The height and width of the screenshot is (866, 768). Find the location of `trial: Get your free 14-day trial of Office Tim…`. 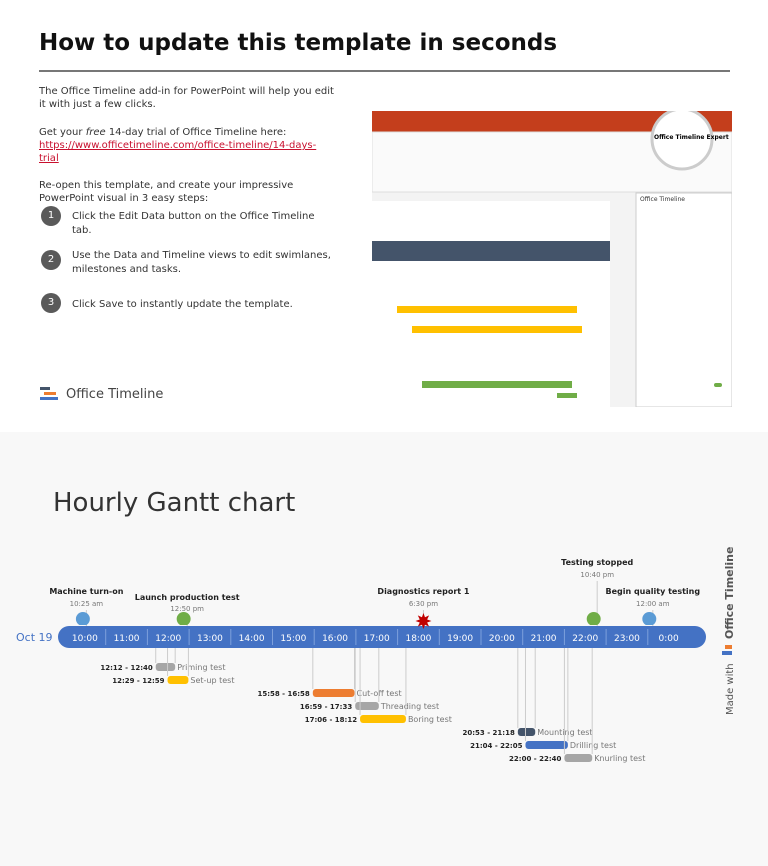

trial: Get your free 14-day trial of Office Tim… is located at coordinates (186, 145).